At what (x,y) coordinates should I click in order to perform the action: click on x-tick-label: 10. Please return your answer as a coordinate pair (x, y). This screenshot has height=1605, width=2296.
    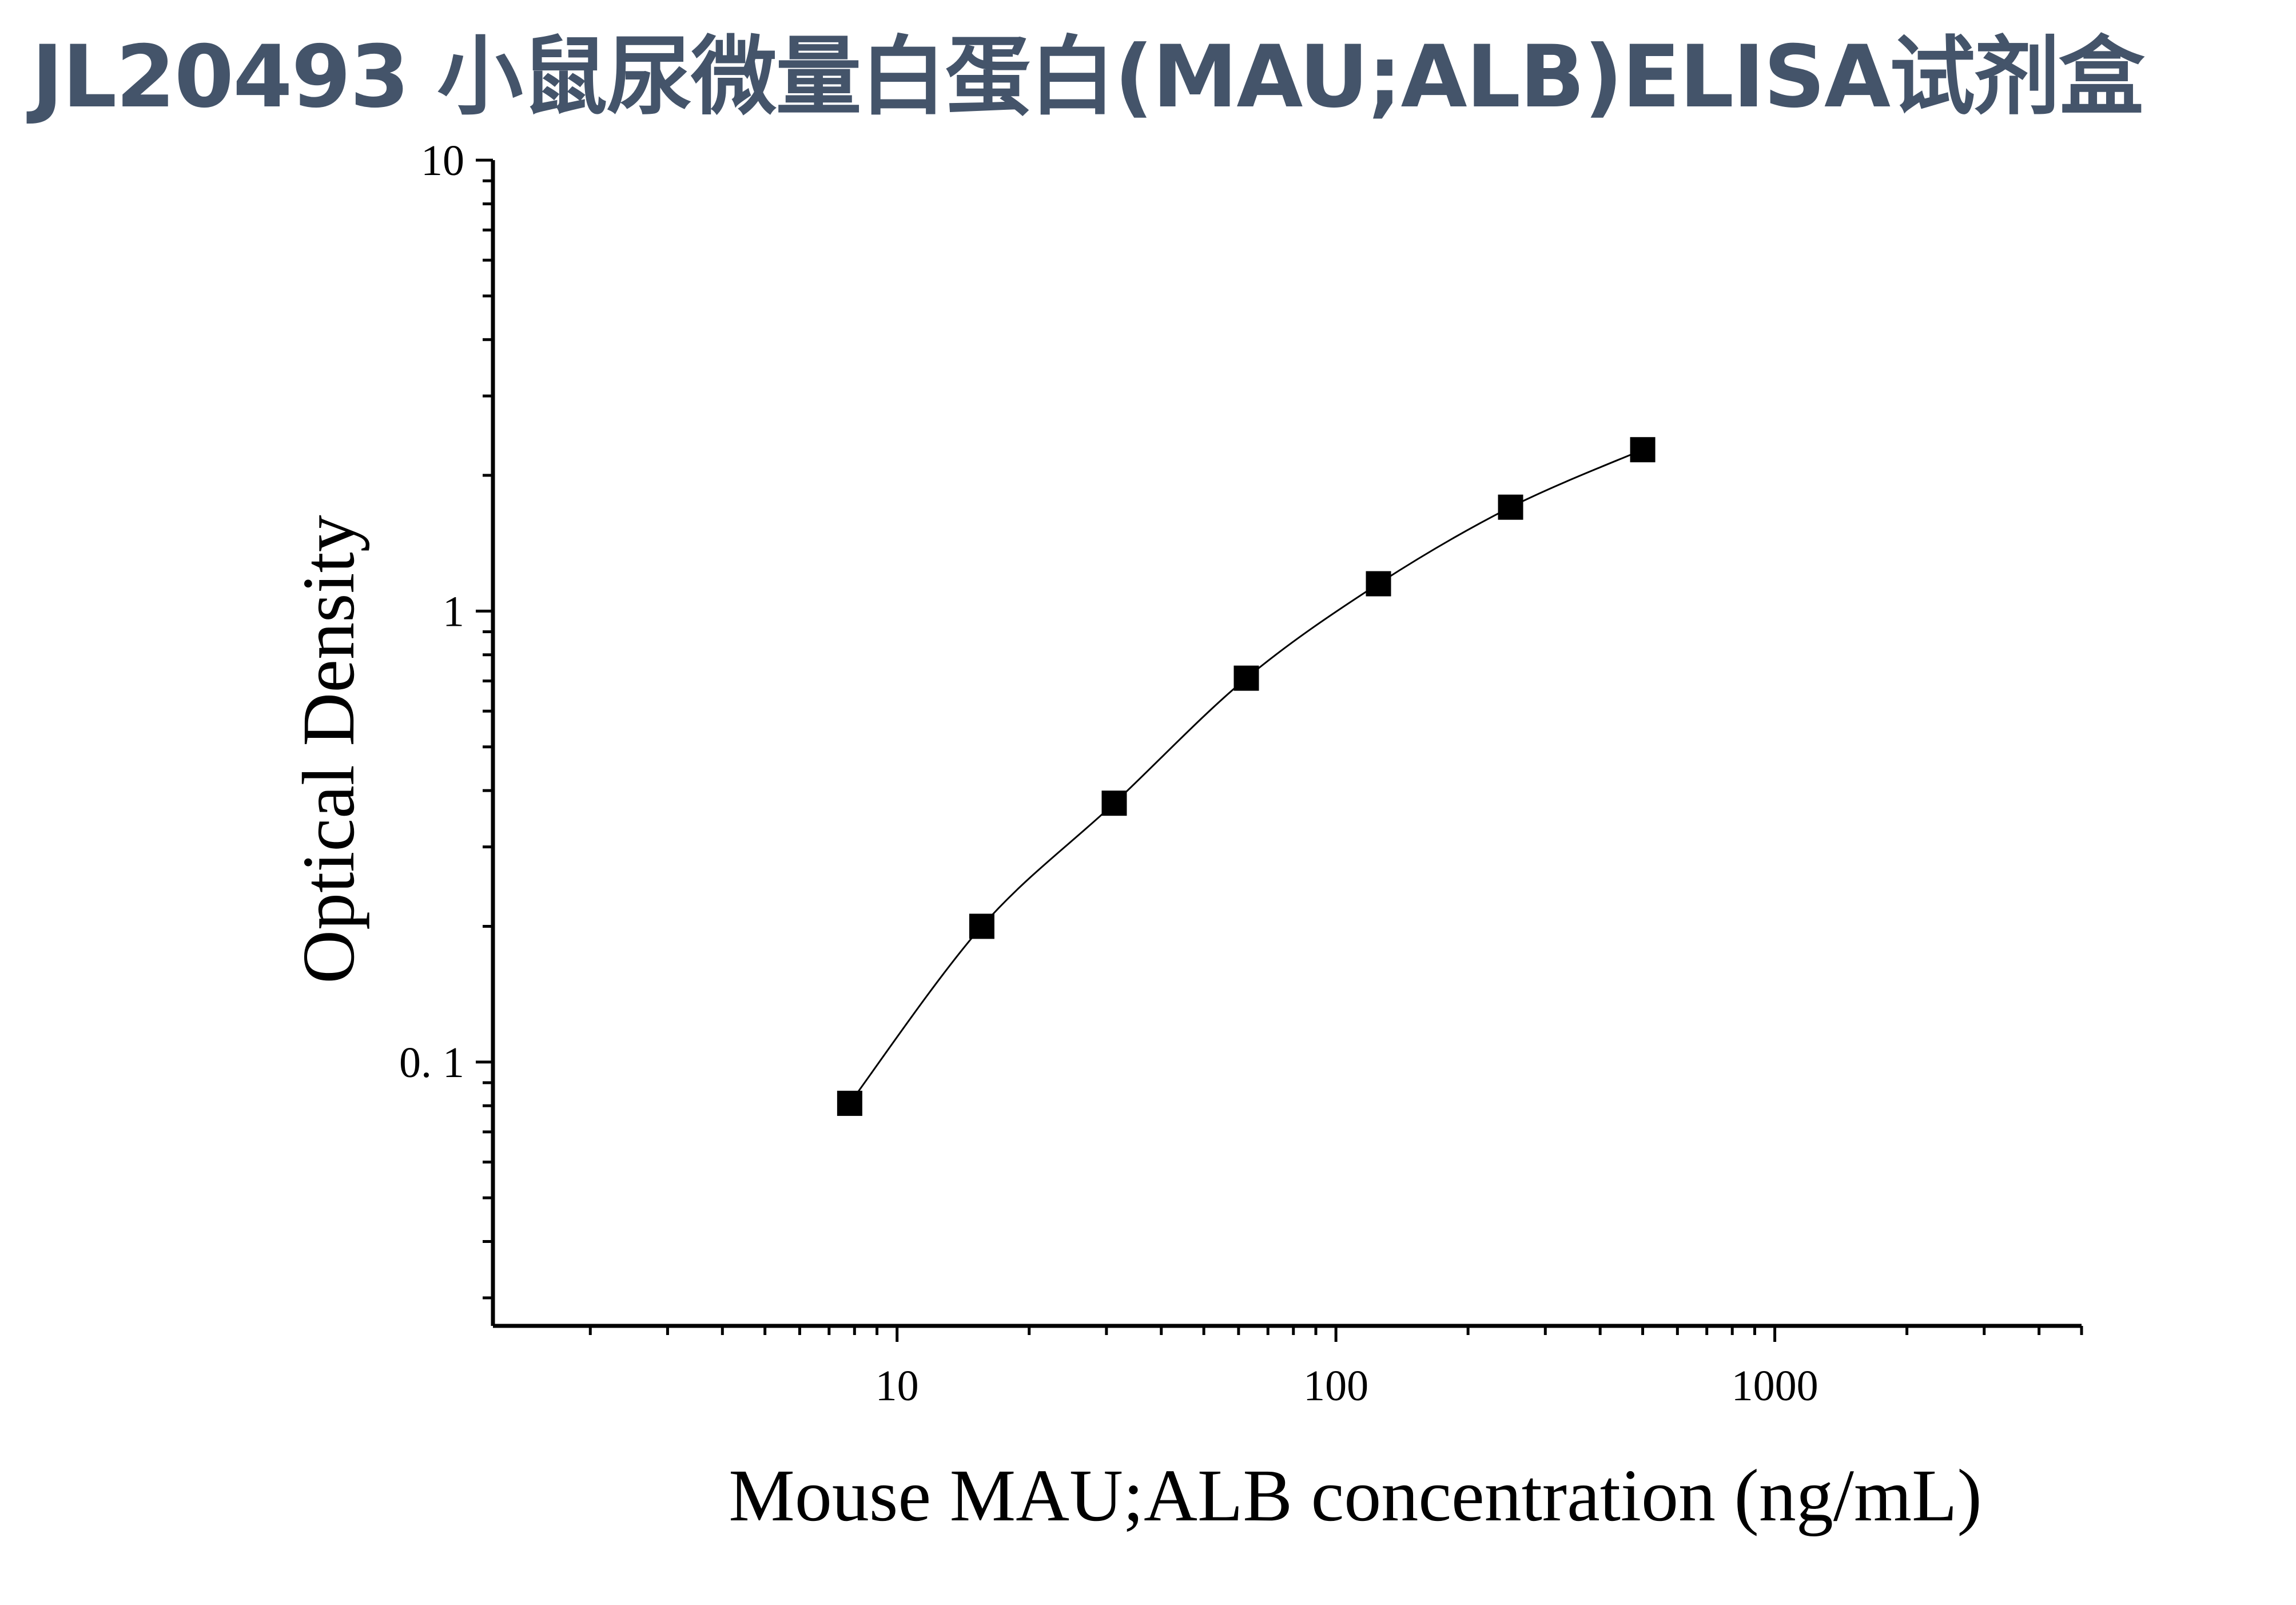
    Looking at the image, I should click on (898, 1386).